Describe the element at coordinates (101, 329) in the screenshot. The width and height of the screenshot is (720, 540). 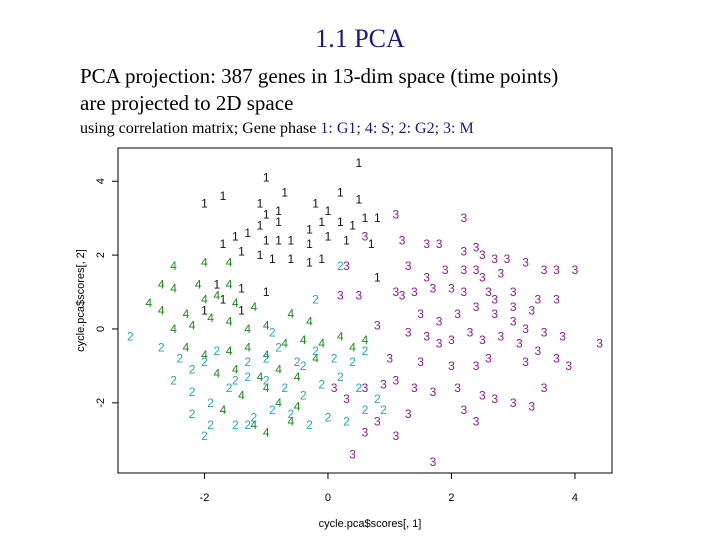
I see `y-tick-label: 0` at that location.